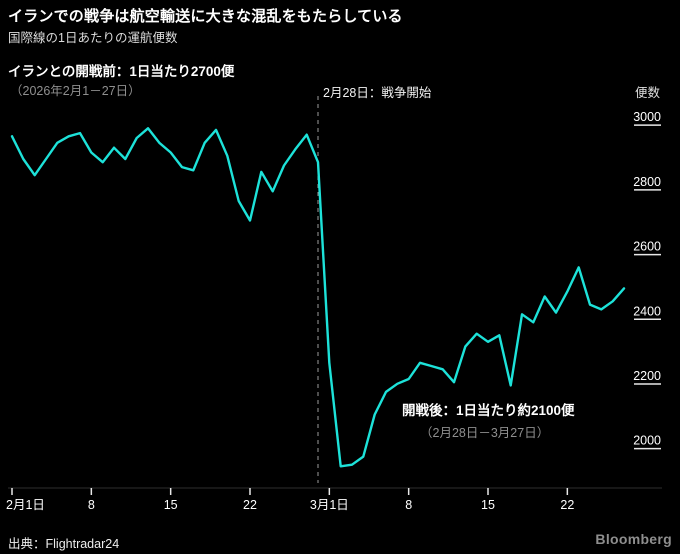 This screenshot has width=680, height=554. Describe the element at coordinates (633, 539) in the screenshot. I see `bloomberg-logo: Bloomberg` at that location.